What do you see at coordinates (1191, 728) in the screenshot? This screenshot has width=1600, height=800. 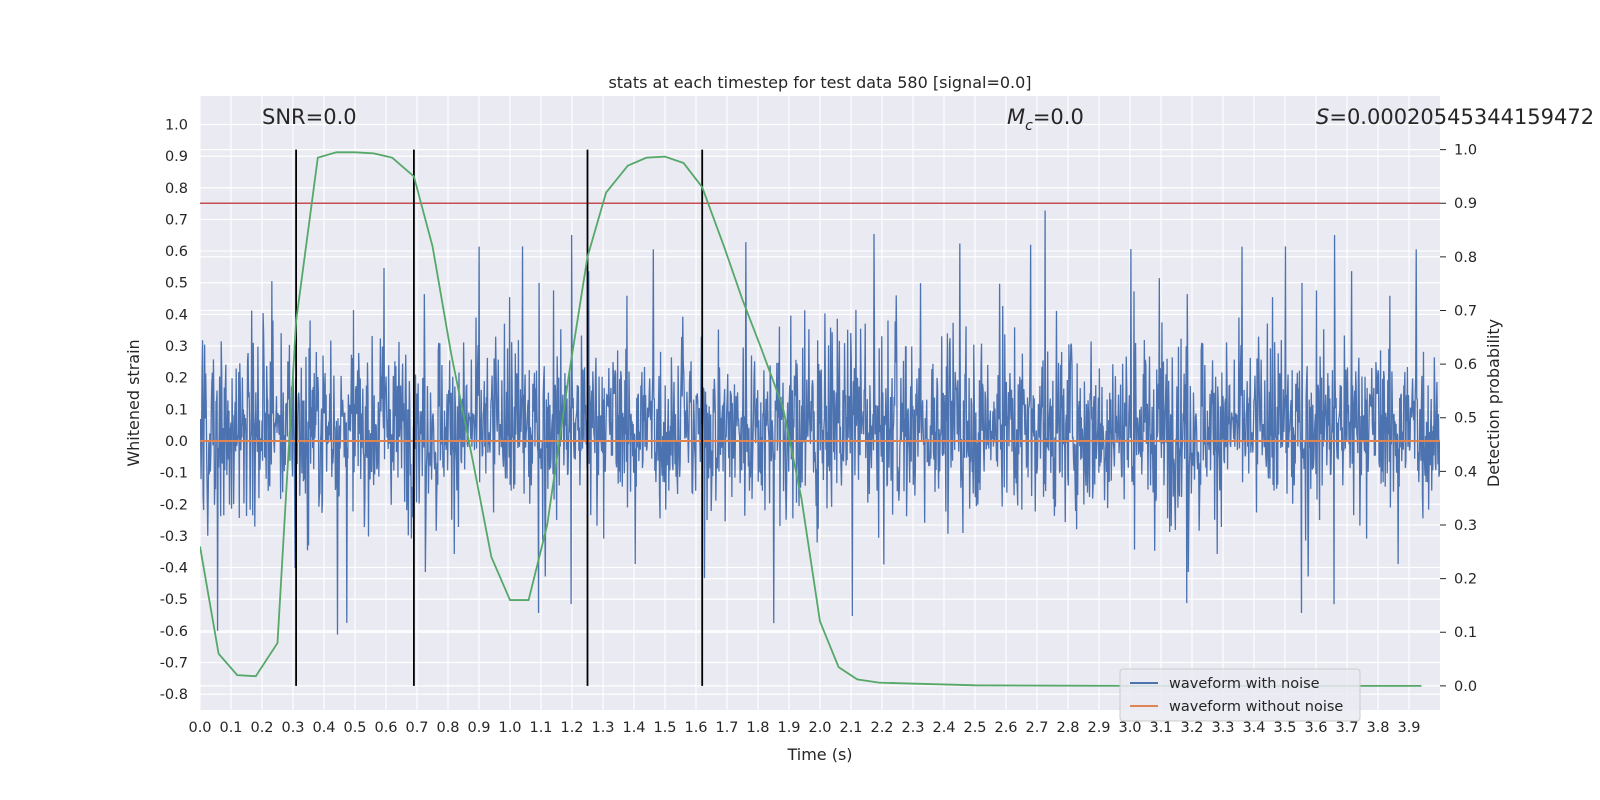 I see `x-tick-label: 3.2` at bounding box center [1191, 728].